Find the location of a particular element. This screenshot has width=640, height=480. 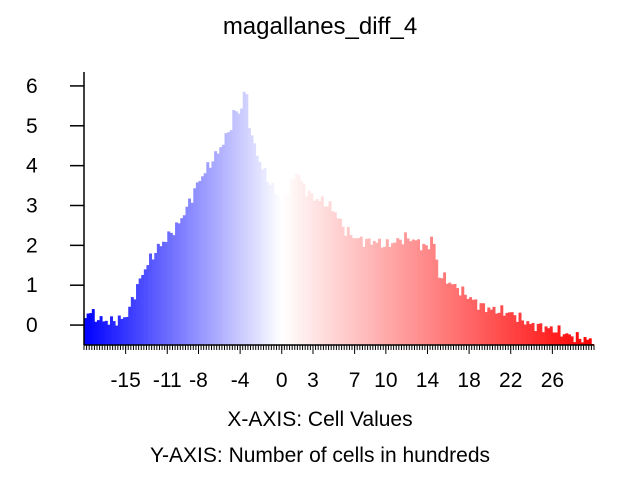

x-tick-label: 22 is located at coordinates (510, 380).